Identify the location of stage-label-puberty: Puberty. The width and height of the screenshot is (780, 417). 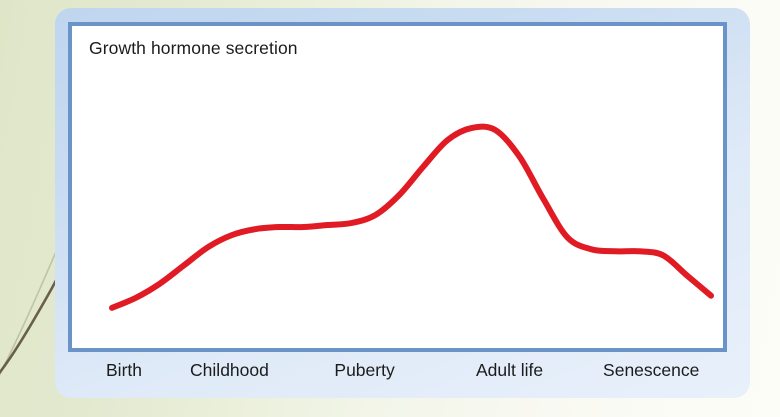
(364, 370).